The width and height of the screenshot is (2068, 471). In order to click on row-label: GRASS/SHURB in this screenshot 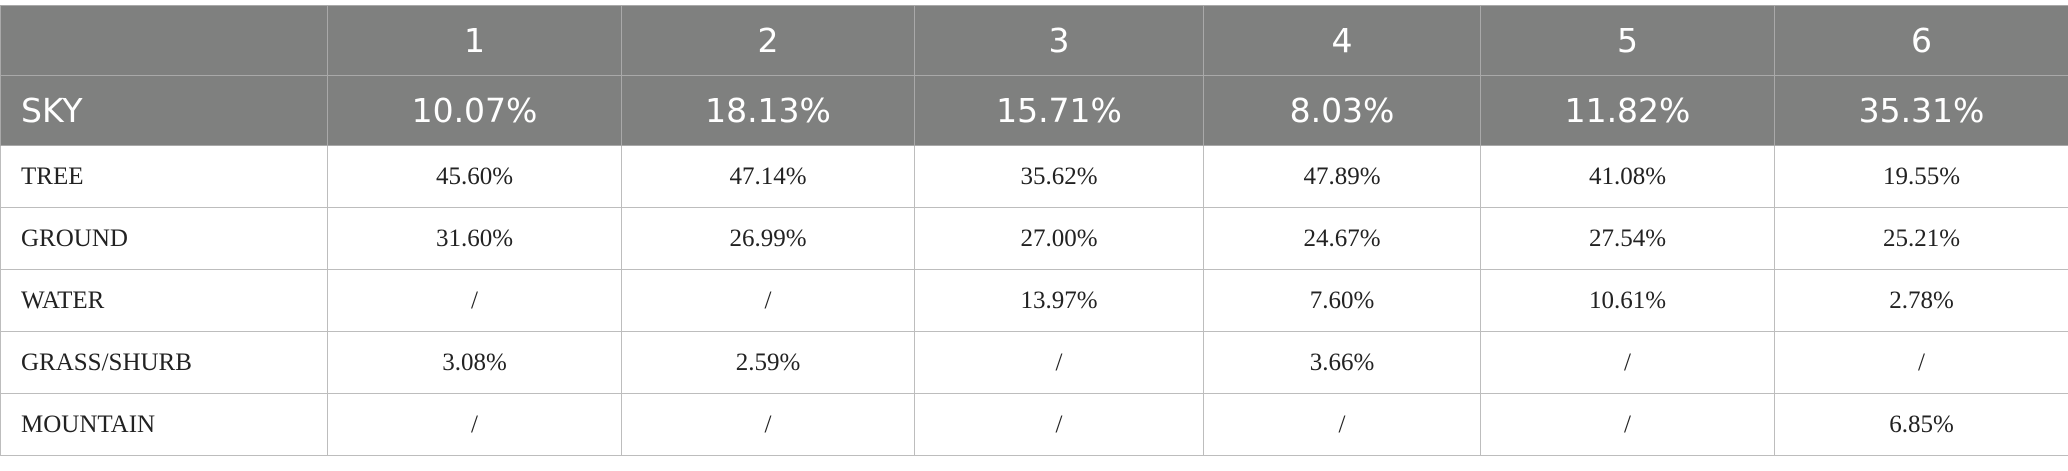, I will do `click(164, 363)`.